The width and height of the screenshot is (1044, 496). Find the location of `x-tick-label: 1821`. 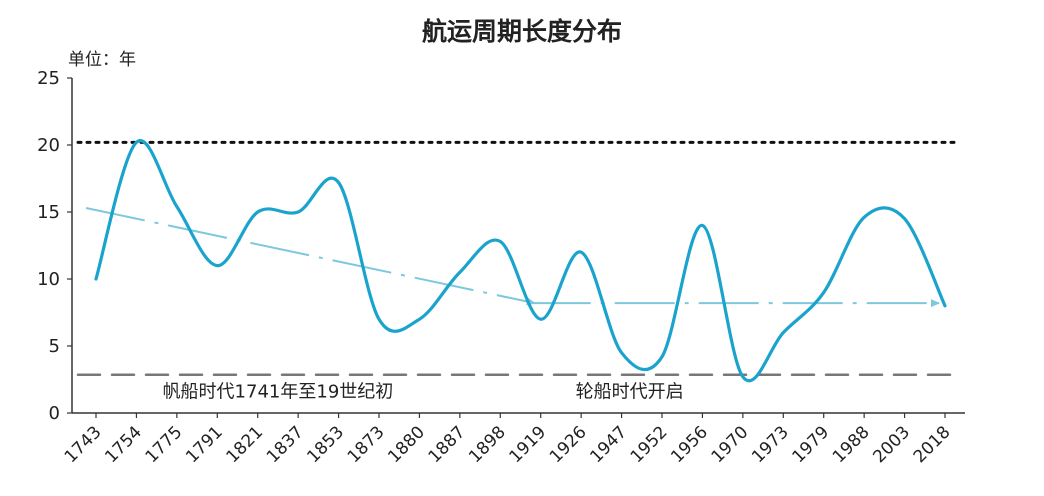

x-tick-label: 1821 is located at coordinates (245, 444).